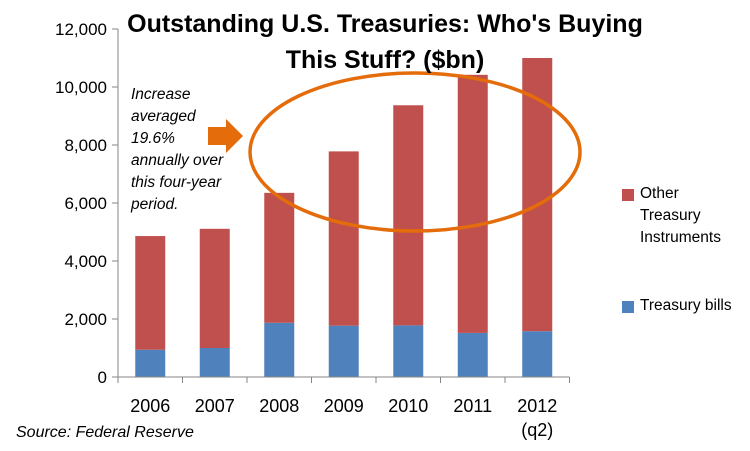 Image resolution: width=750 pixels, height=451 pixels. Describe the element at coordinates (105, 432) in the screenshot. I see `source-note: Source: Federal Reserve` at that location.